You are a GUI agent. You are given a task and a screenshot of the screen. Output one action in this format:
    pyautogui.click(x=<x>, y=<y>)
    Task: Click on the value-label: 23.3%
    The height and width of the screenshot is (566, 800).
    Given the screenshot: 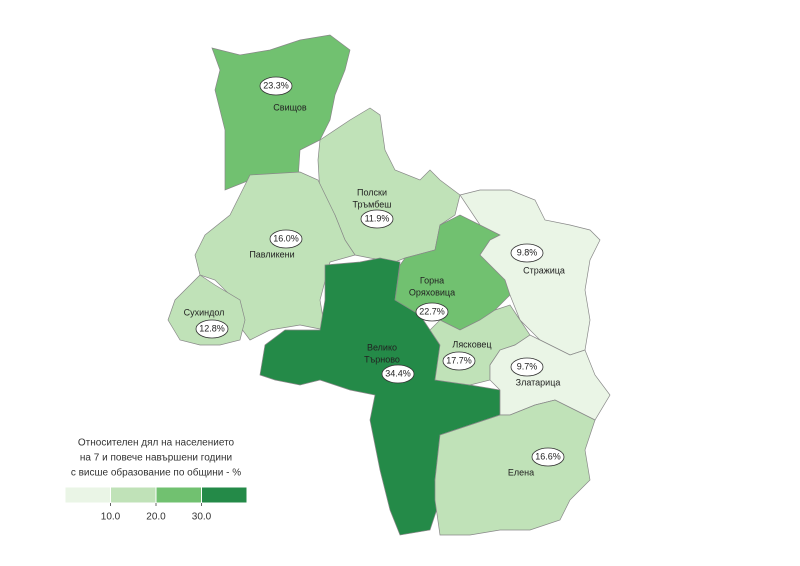 What is the action you would take?
    pyautogui.click(x=276, y=85)
    